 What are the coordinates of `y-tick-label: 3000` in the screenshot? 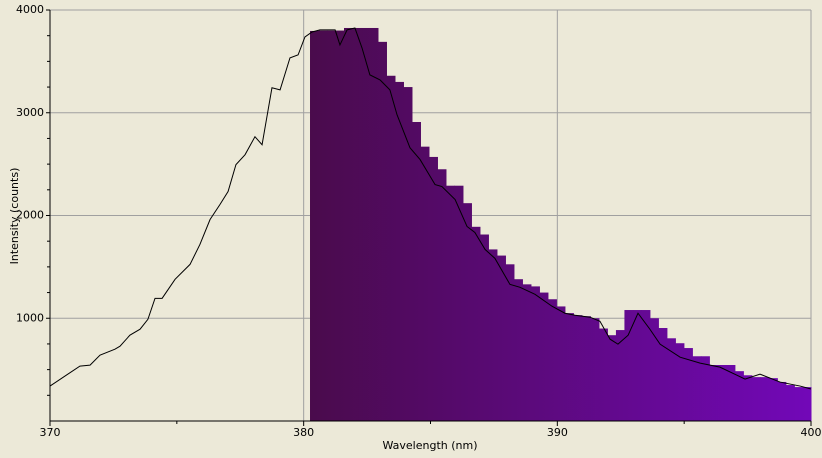 It's located at (30, 112).